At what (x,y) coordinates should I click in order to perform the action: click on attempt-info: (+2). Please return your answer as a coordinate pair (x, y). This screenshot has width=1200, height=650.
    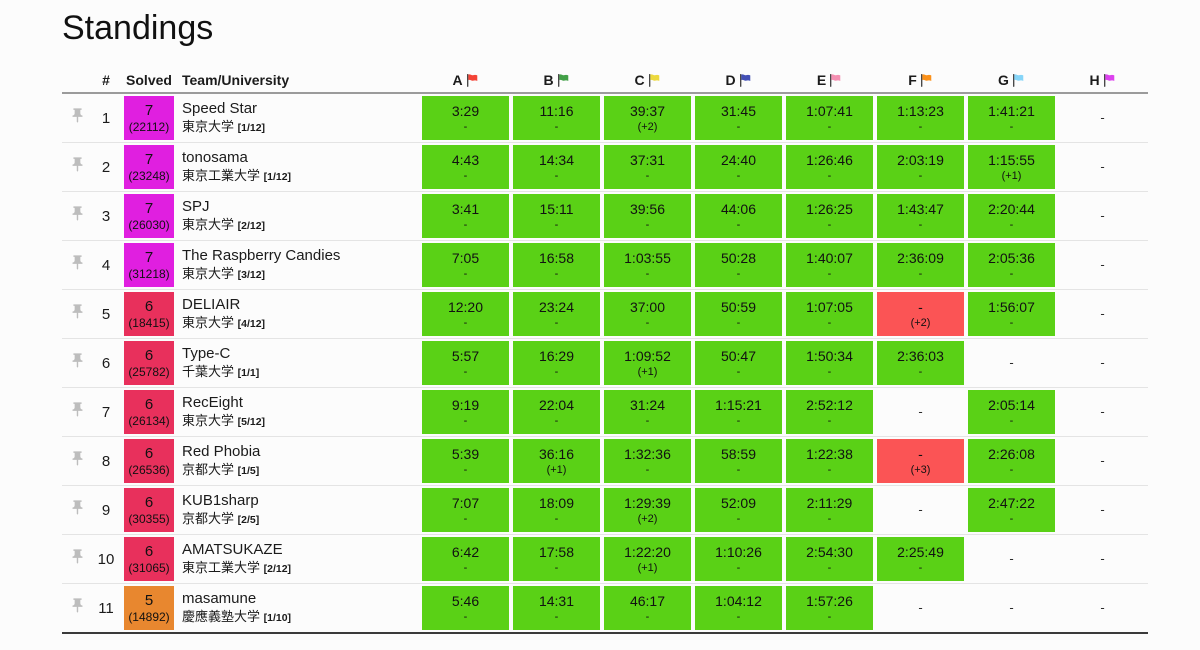
    Looking at the image, I should click on (647, 127).